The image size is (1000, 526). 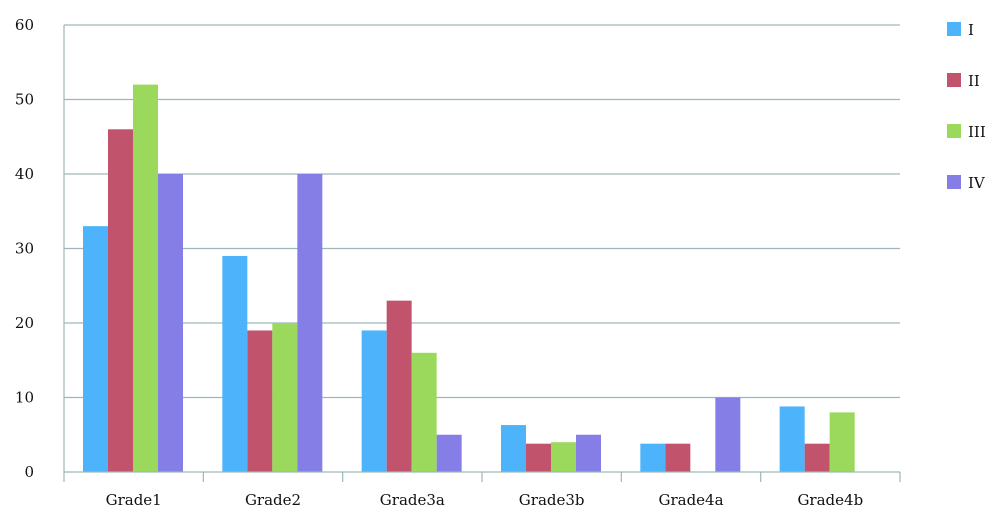 I want to click on bar-IV-Grade3b, so click(x=588, y=453).